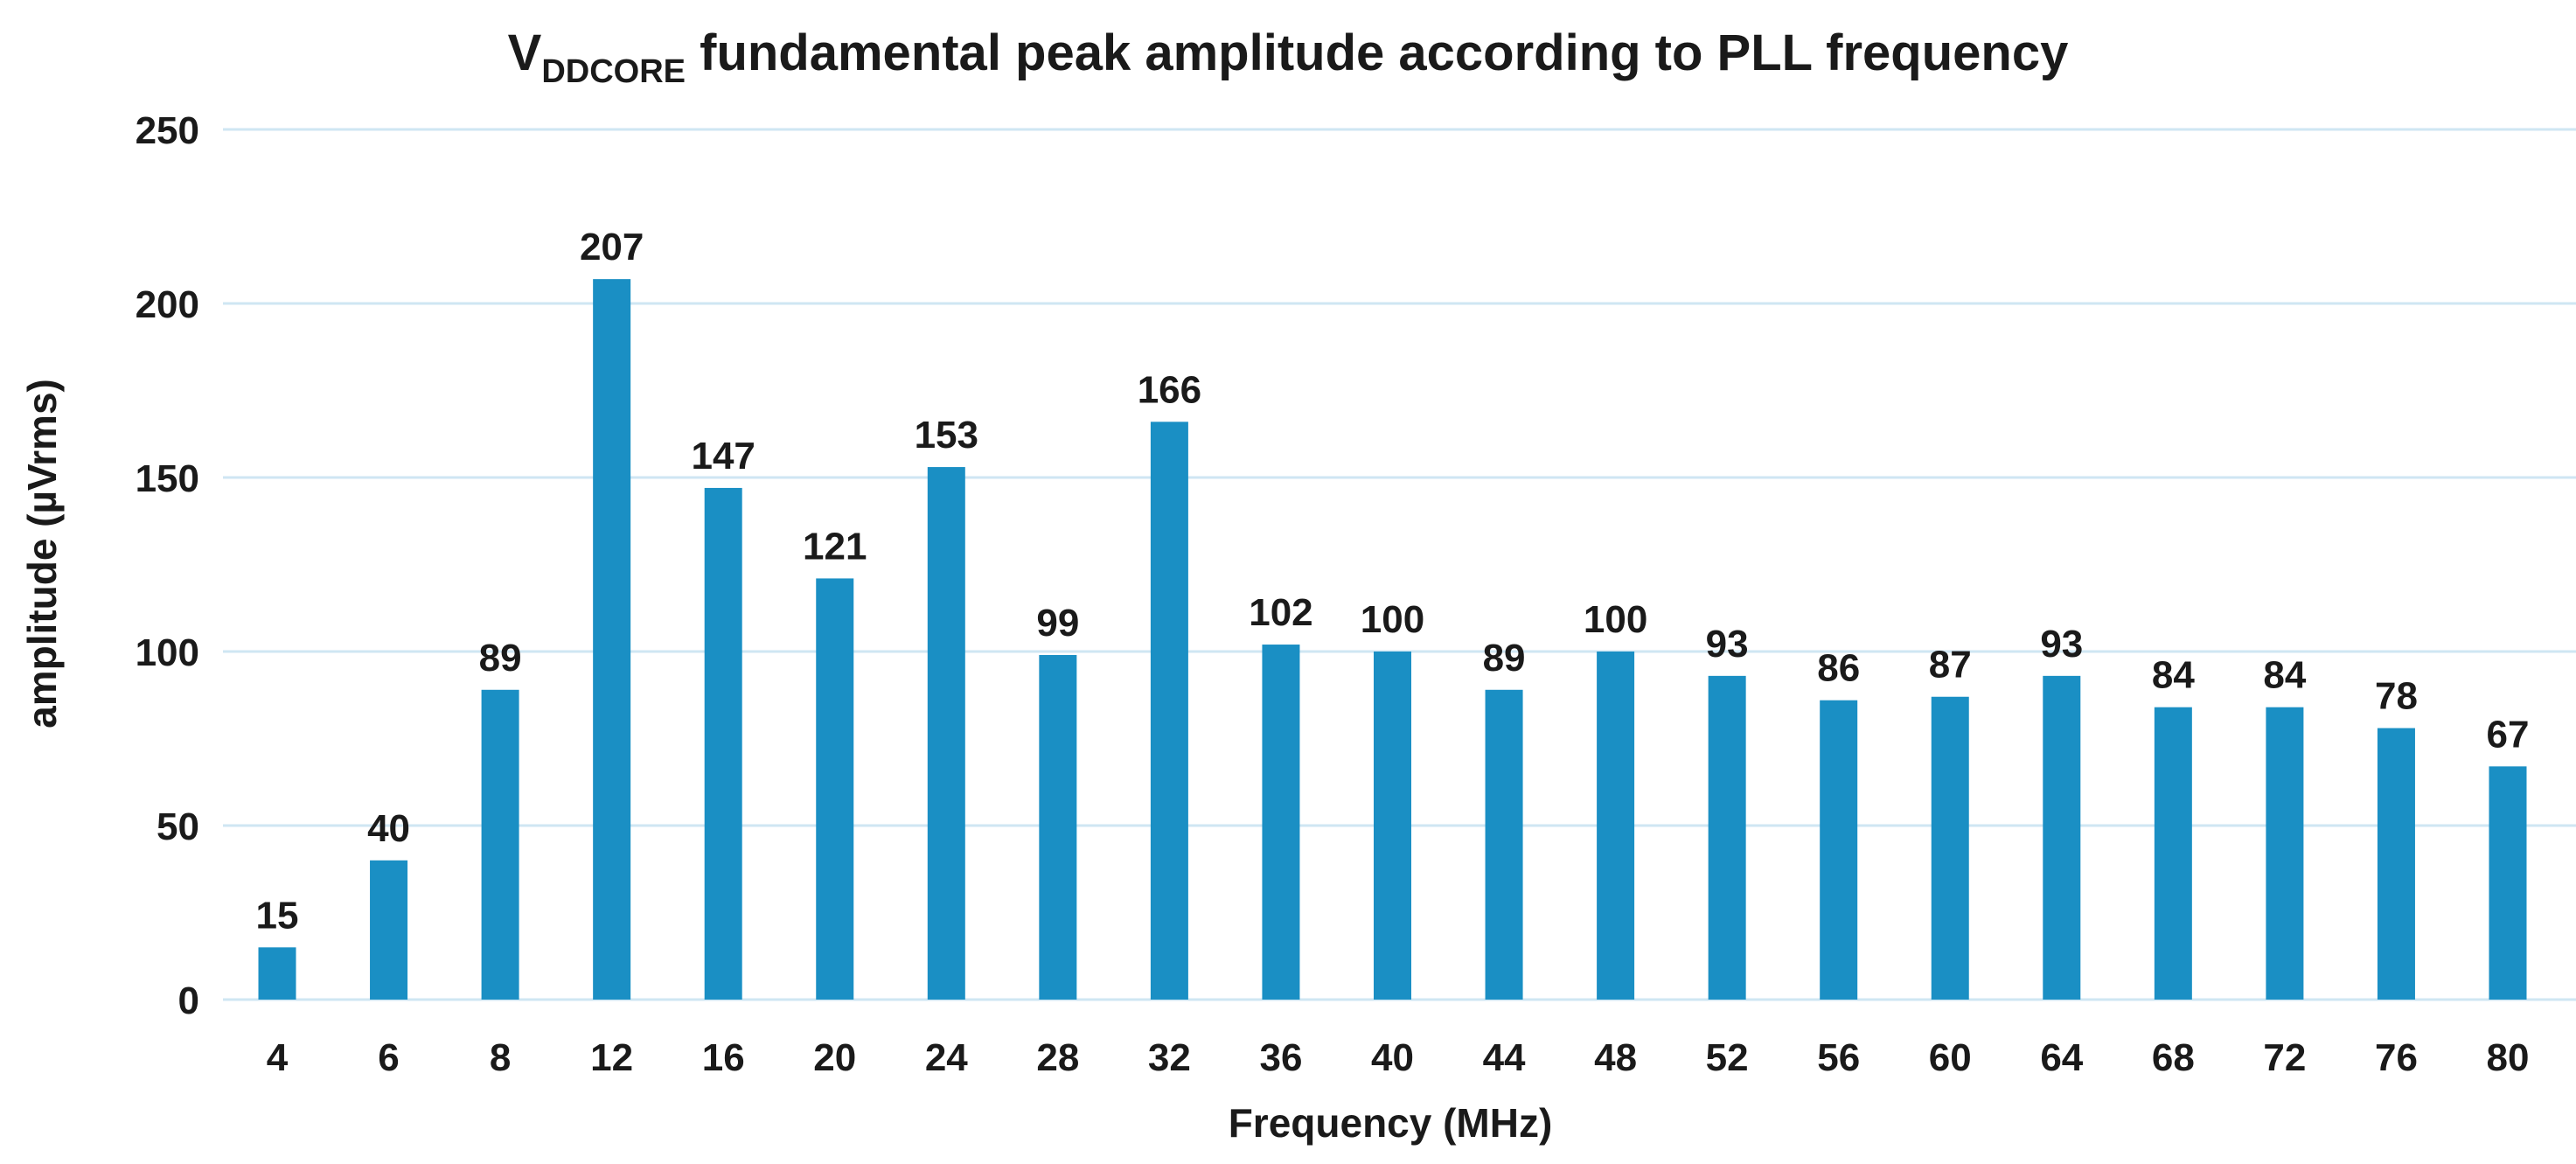  Describe the element at coordinates (1504, 658) in the screenshot. I see `data-label-44-mhz: 89` at that location.